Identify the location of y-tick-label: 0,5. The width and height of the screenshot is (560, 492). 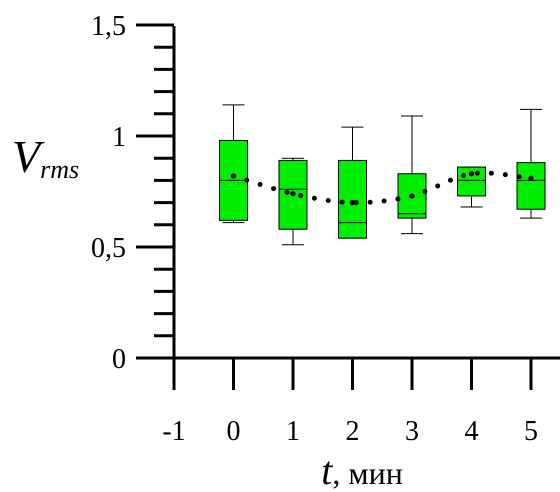
(108, 248).